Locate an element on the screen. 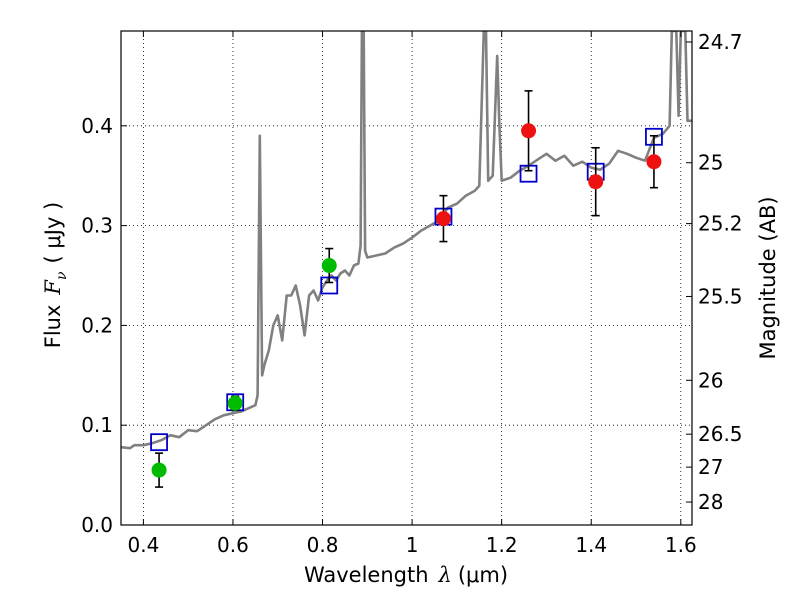 This screenshot has height=600, width=800. x-axis-label: Wavelength λ (μm) is located at coordinates (406, 575).